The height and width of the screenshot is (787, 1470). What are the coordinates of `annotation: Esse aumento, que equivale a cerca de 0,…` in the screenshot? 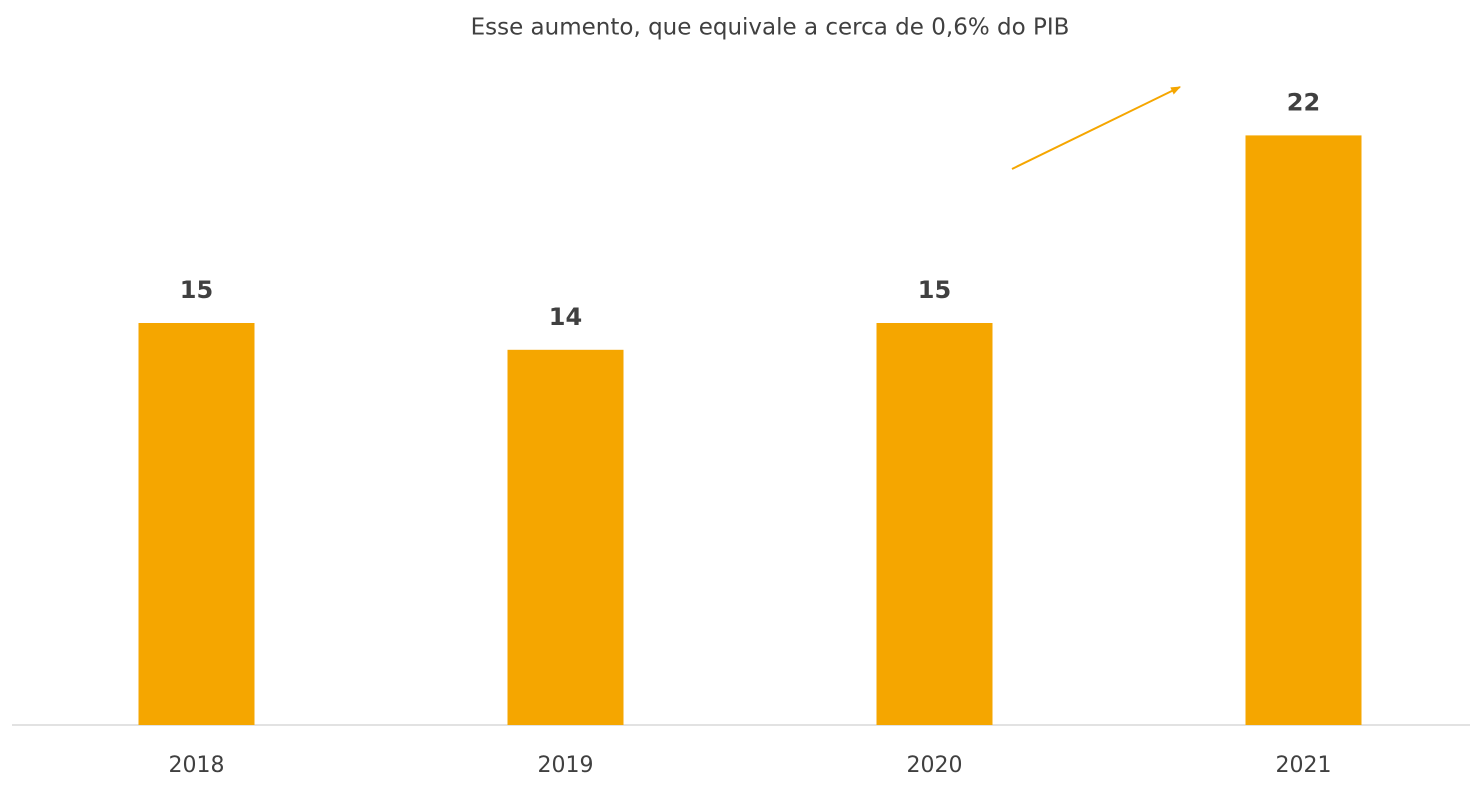 It's located at (770, 28).